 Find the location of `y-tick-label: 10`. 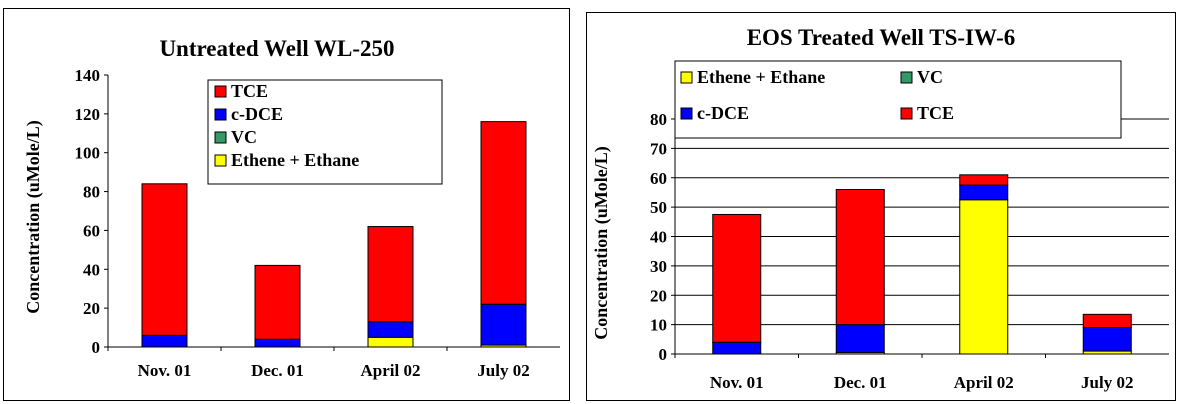

y-tick-label: 10 is located at coordinates (658, 325).